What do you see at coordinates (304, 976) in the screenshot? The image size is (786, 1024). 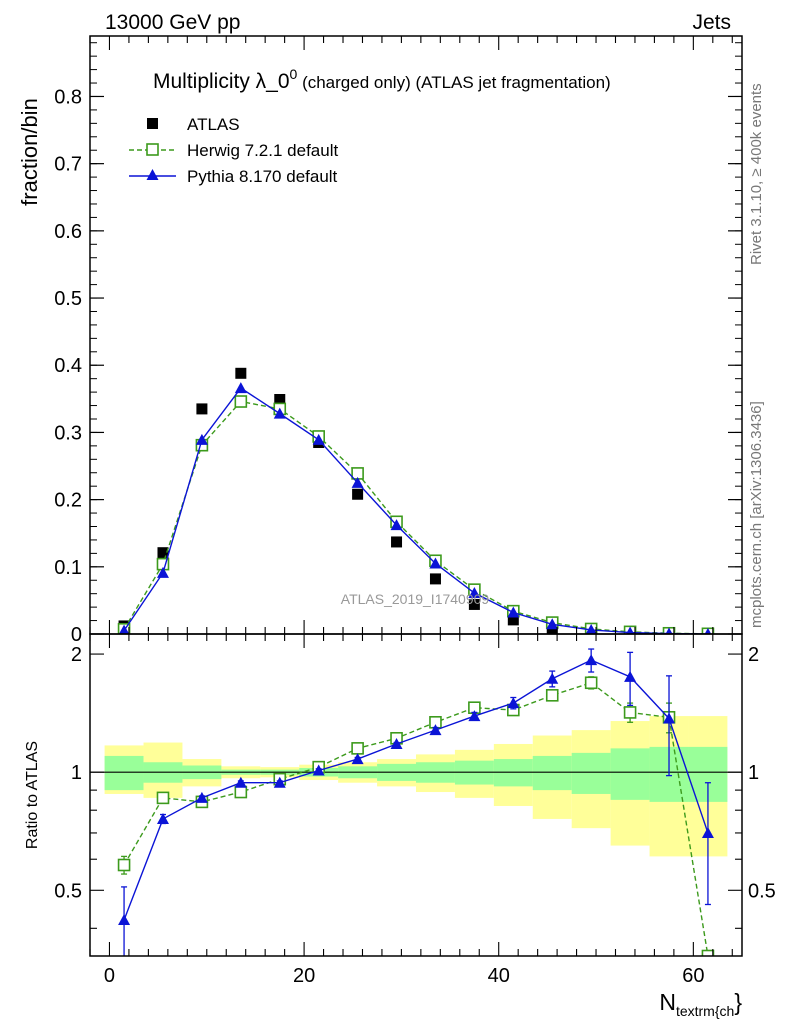 I see `x-tick-label: 20` at bounding box center [304, 976].